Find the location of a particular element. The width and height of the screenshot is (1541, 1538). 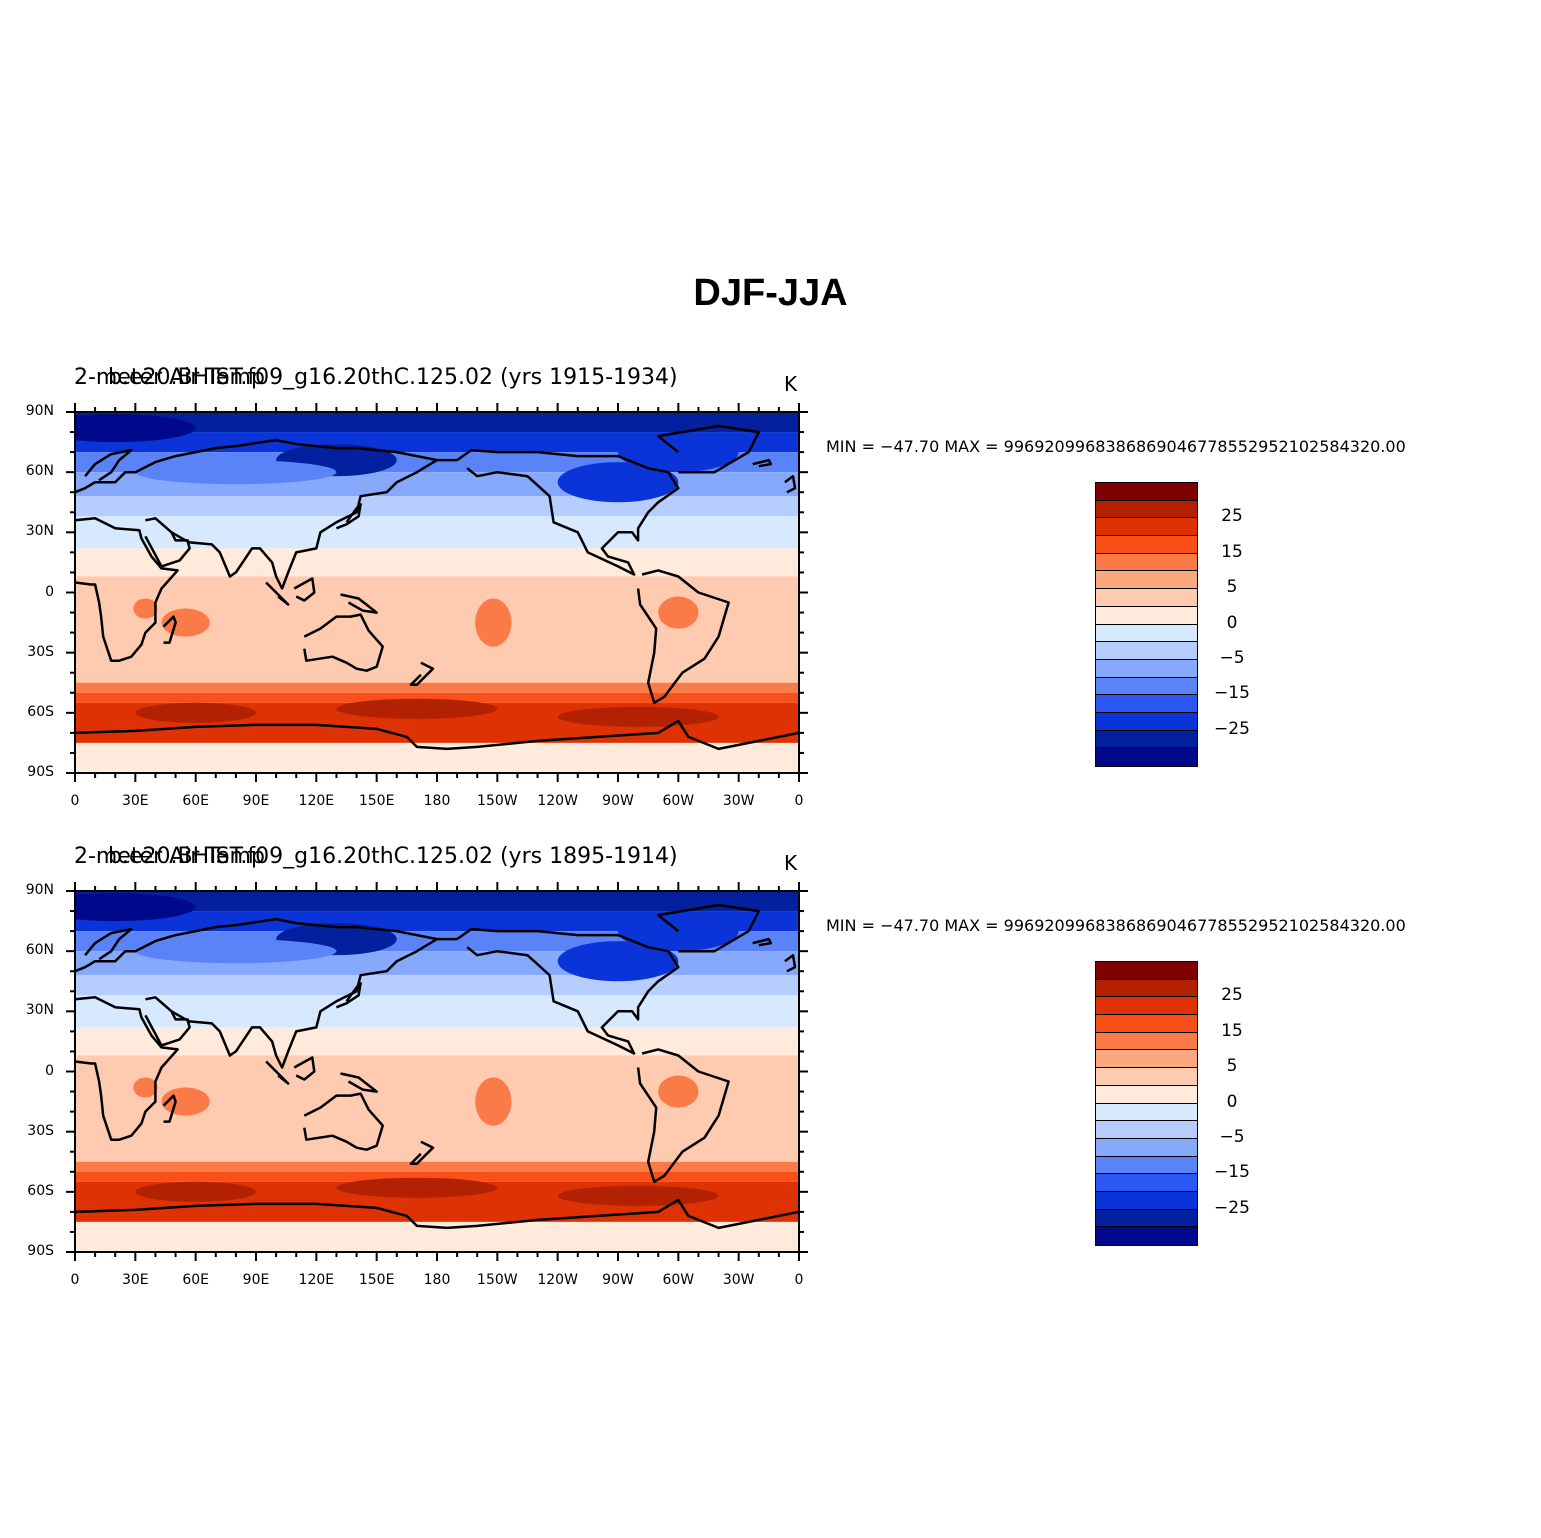

lat-tick-label: 30N is located at coordinates (39, 1010).